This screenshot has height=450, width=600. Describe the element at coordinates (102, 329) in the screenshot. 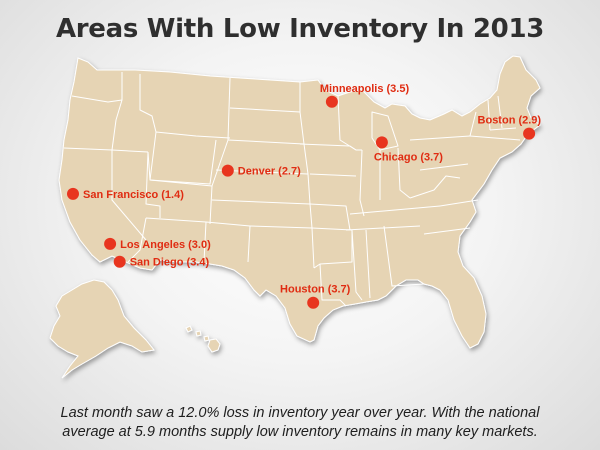

I see `alaska-landmass` at that location.